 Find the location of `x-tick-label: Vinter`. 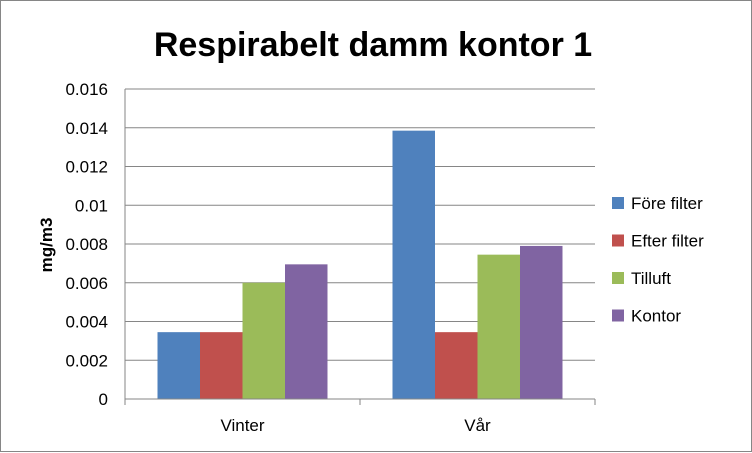

x-tick-label: Vinter is located at coordinates (242, 425).